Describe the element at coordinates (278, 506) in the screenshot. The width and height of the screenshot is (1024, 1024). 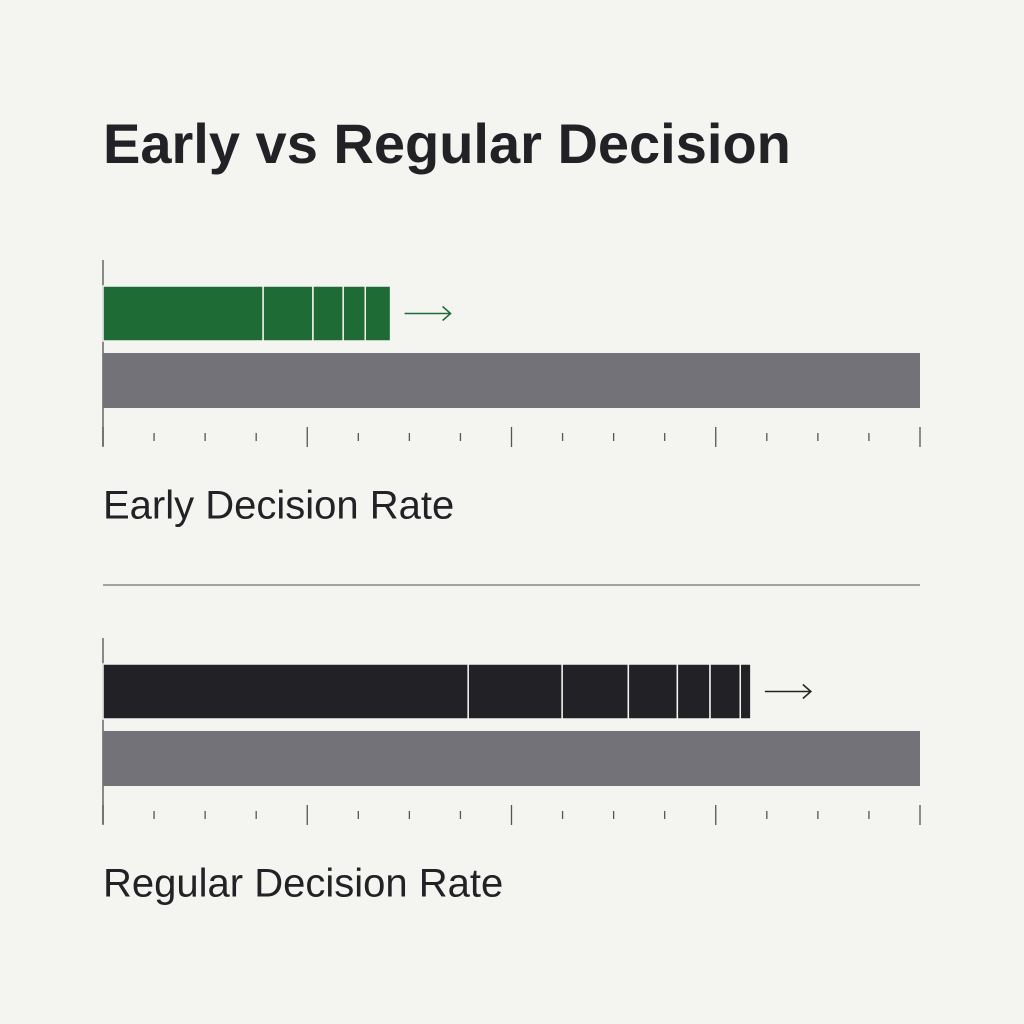
I see `axis-label: Early Decision Rate` at that location.